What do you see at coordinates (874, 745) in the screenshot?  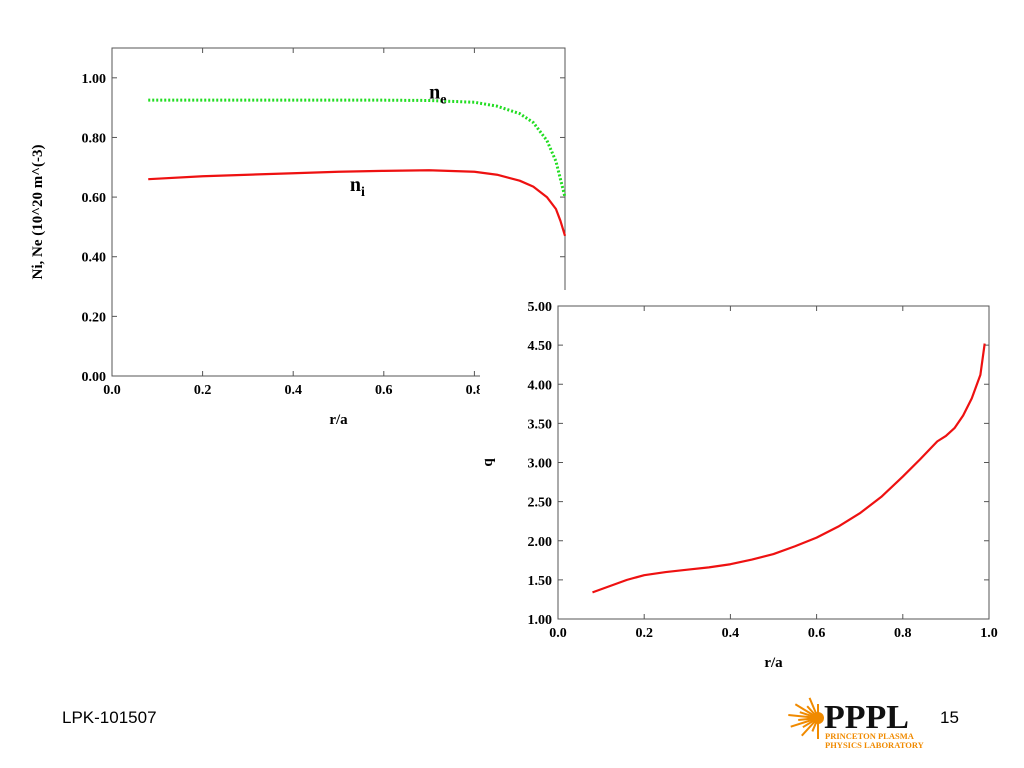 I see `logo-sub-text-2: PHYSICS LABORATORY` at bounding box center [874, 745].